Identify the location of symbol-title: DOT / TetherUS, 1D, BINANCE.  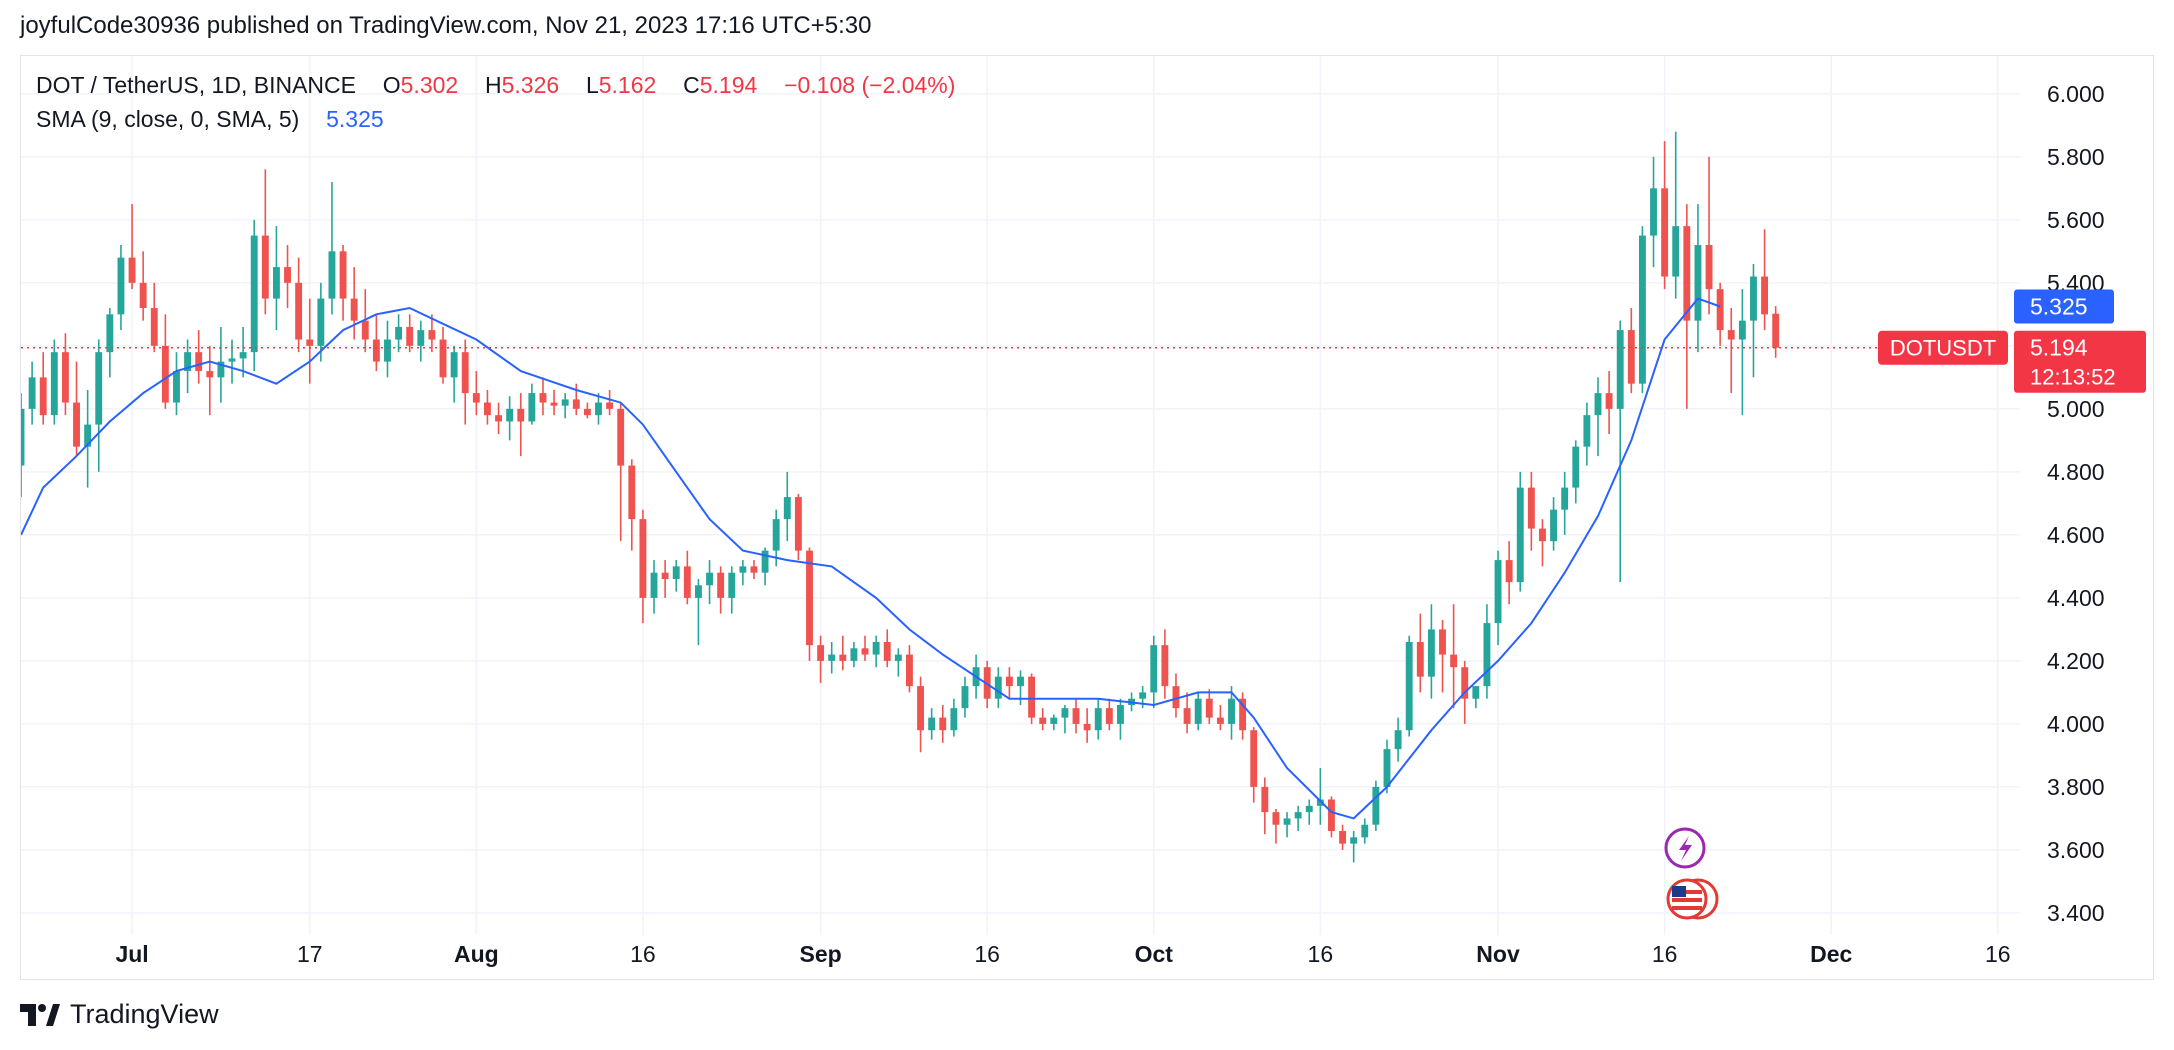
(196, 85).